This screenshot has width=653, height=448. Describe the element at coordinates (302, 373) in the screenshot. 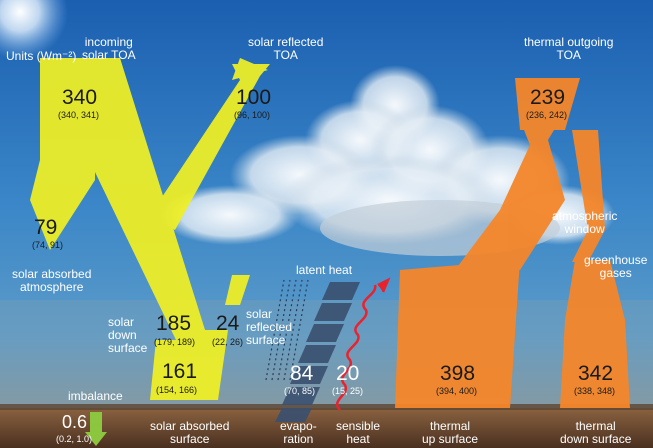

I see `evaporation-value: 84` at that location.